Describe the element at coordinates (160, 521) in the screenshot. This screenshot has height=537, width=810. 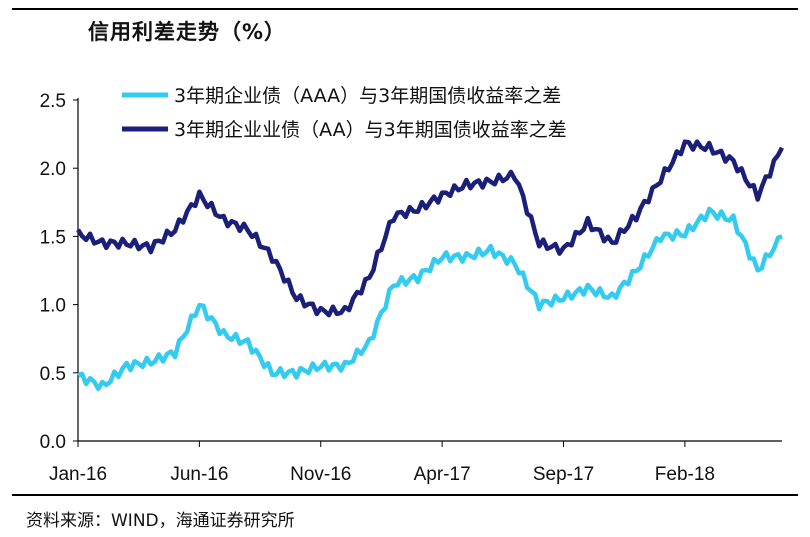
I see `source-note: 资料来源：WIND，海通证券研究所` at that location.